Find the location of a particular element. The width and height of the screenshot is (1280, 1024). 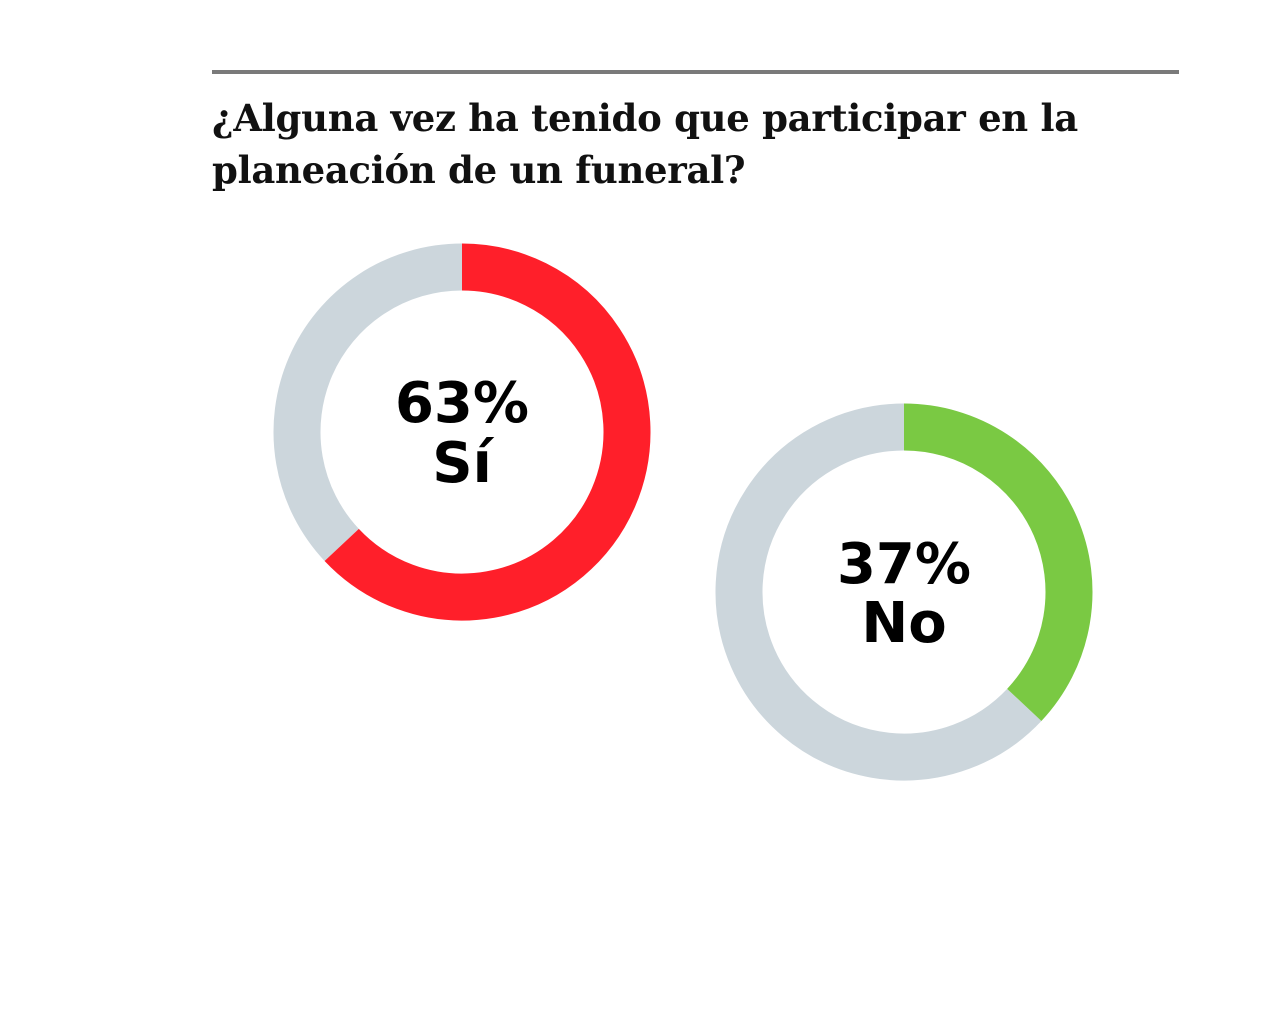

donut-si: 63% Sí is located at coordinates (462, 432).